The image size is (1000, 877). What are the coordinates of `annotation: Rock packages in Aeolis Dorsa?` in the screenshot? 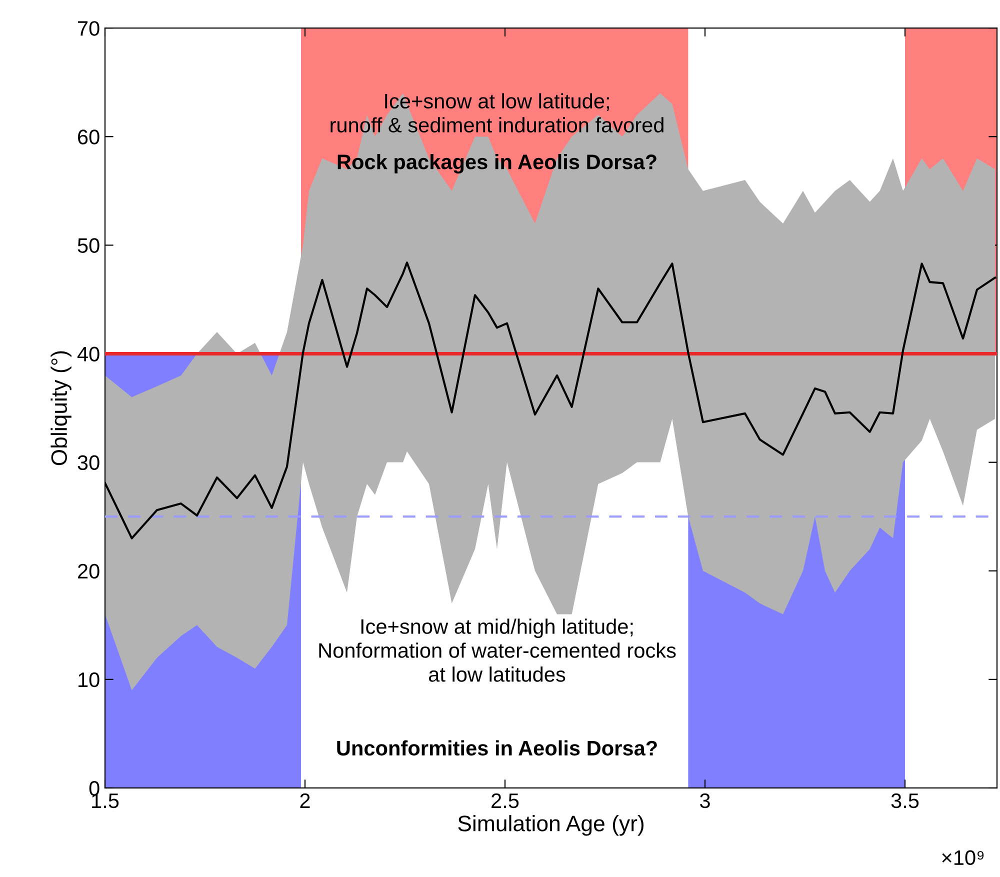 It's located at (497, 164).